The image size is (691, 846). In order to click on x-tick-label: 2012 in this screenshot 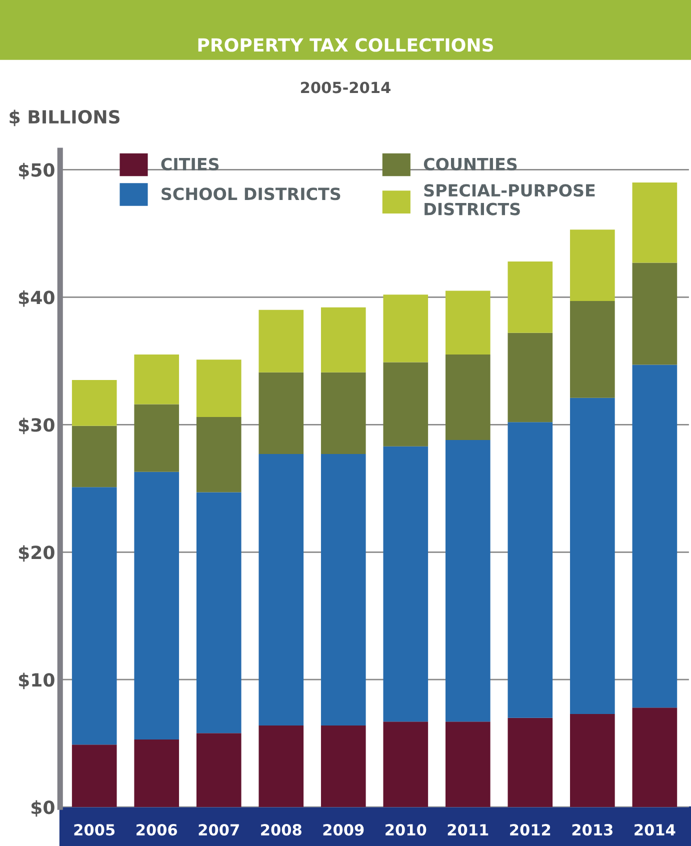, I will do `click(530, 830)`.